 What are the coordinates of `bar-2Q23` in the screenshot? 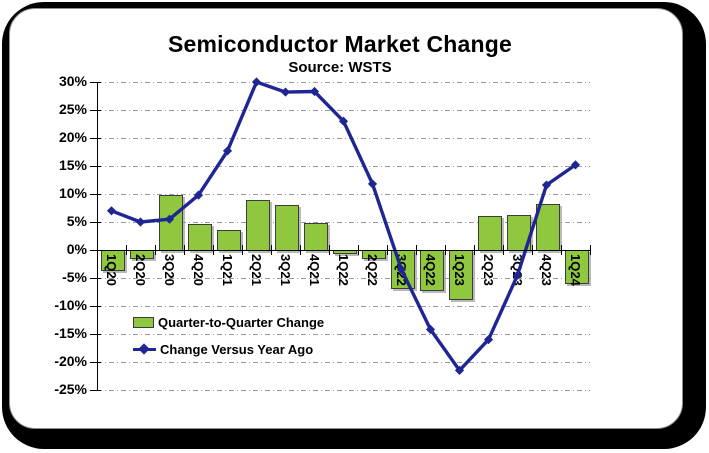 It's located at (489, 233).